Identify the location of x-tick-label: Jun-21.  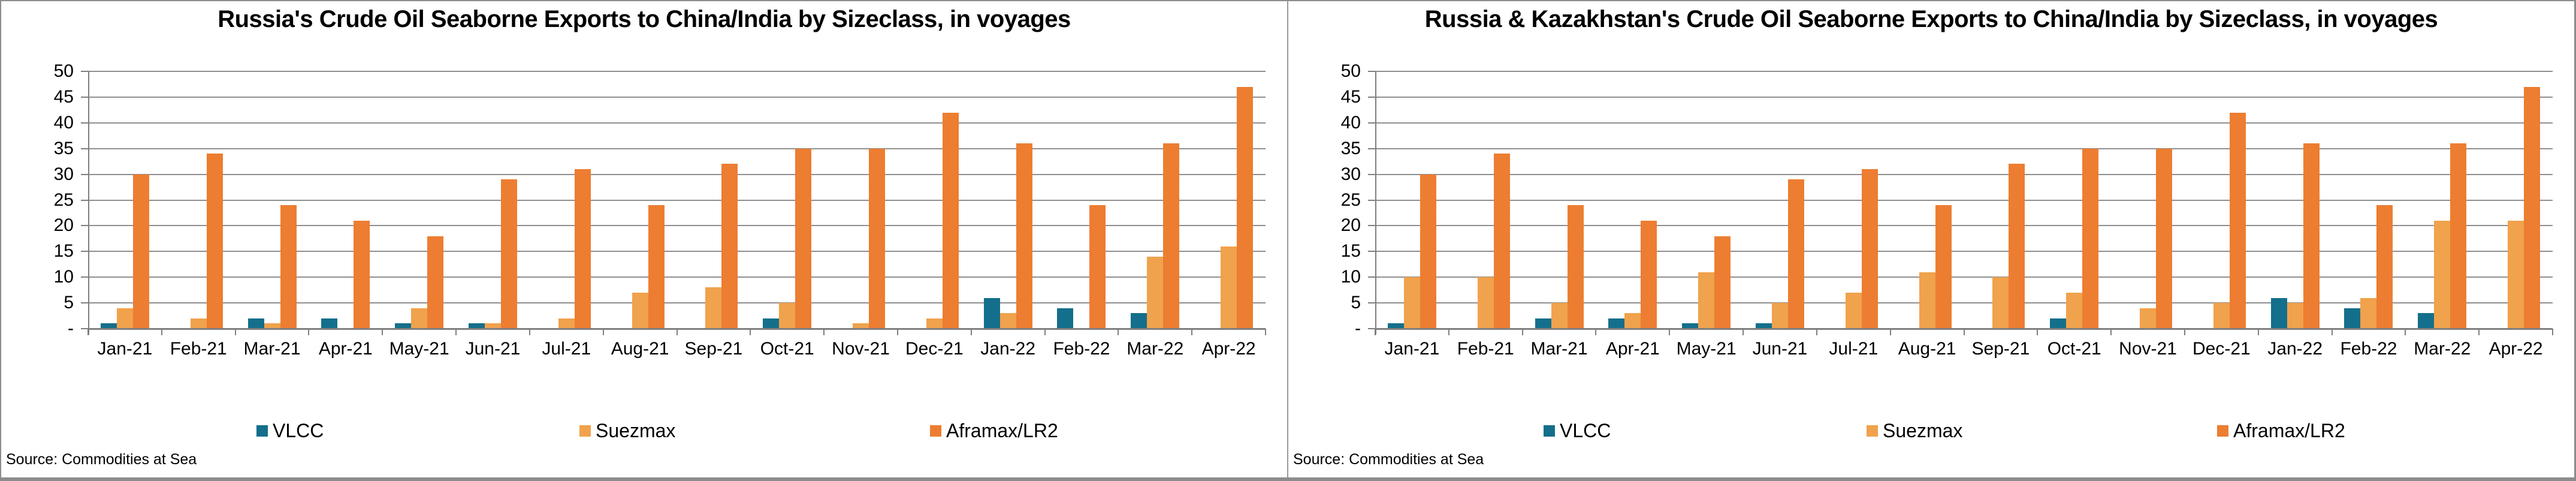
(1780, 349).